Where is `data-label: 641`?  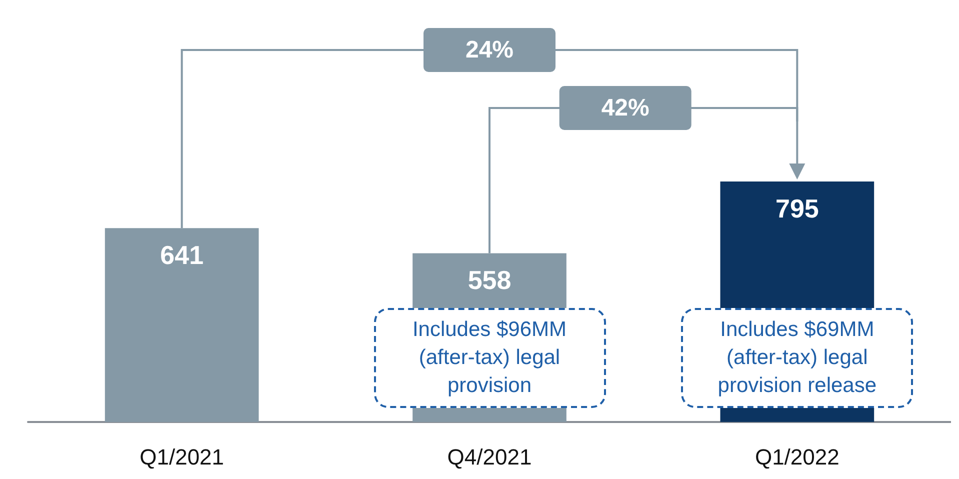
data-label: 641 is located at coordinates (182, 255).